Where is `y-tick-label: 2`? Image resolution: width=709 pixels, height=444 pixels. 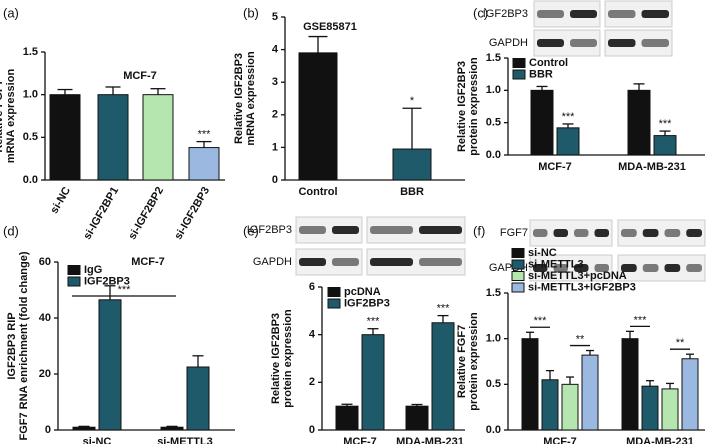 y-tick-label: 2 is located at coordinates (312, 382).